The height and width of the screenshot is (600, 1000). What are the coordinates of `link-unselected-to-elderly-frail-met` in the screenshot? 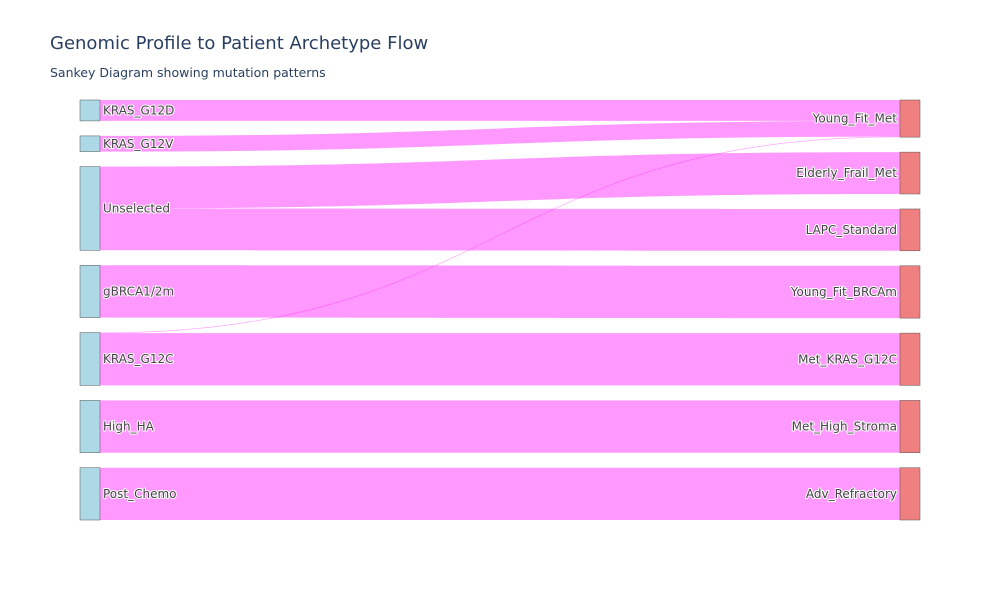 It's located at (500, 180).